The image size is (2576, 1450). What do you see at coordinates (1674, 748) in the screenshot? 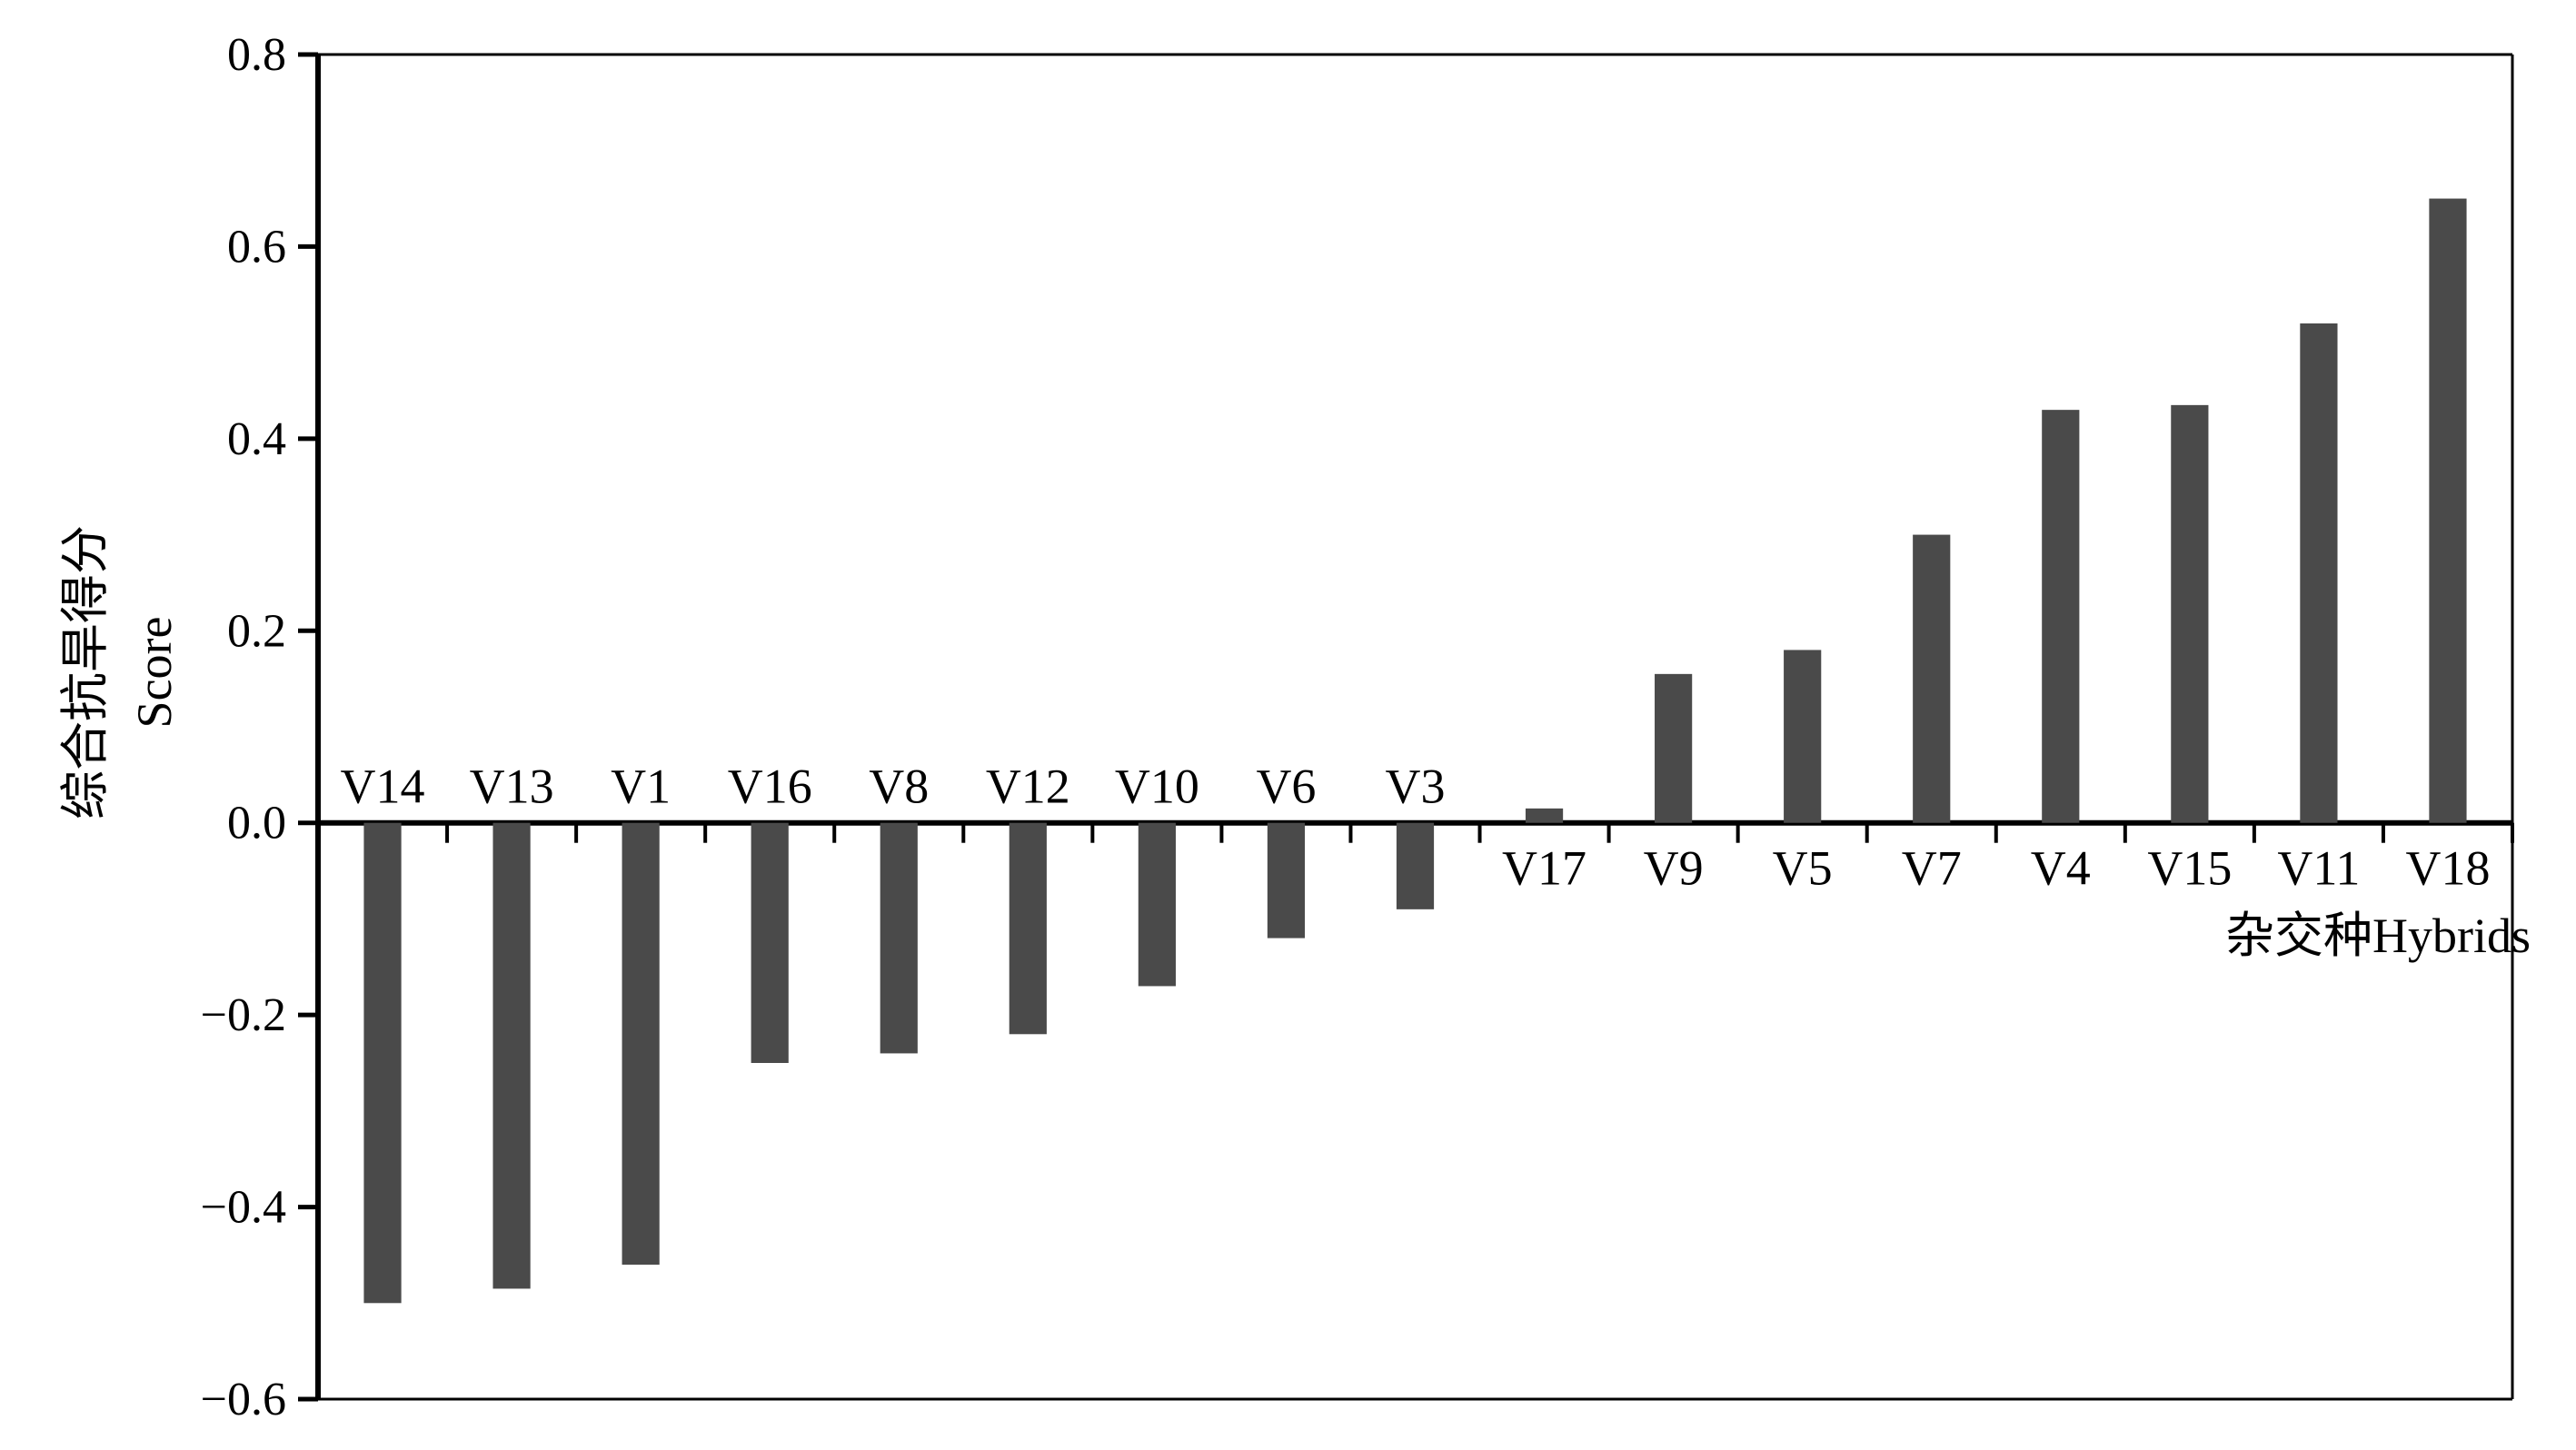
I see `bar-V9` at bounding box center [1674, 748].